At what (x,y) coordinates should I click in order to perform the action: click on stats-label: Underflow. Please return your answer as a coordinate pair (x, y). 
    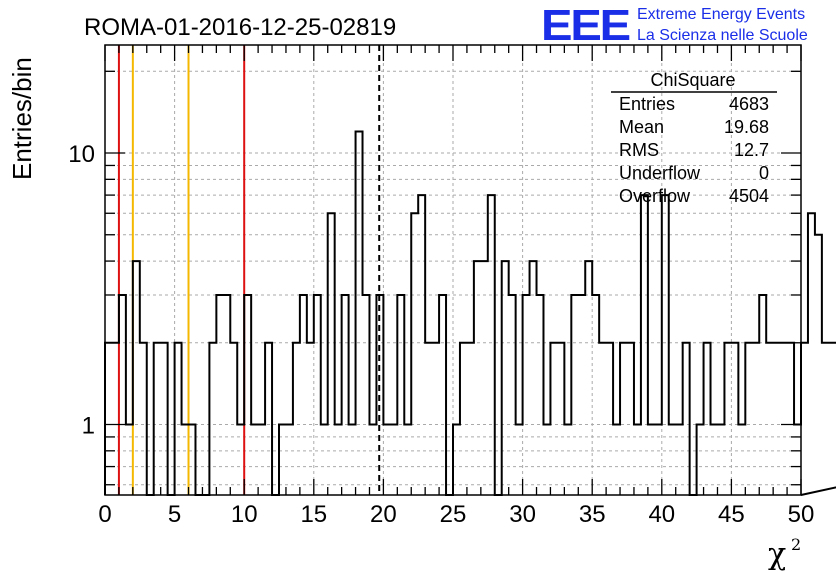
    Looking at the image, I should click on (660, 173).